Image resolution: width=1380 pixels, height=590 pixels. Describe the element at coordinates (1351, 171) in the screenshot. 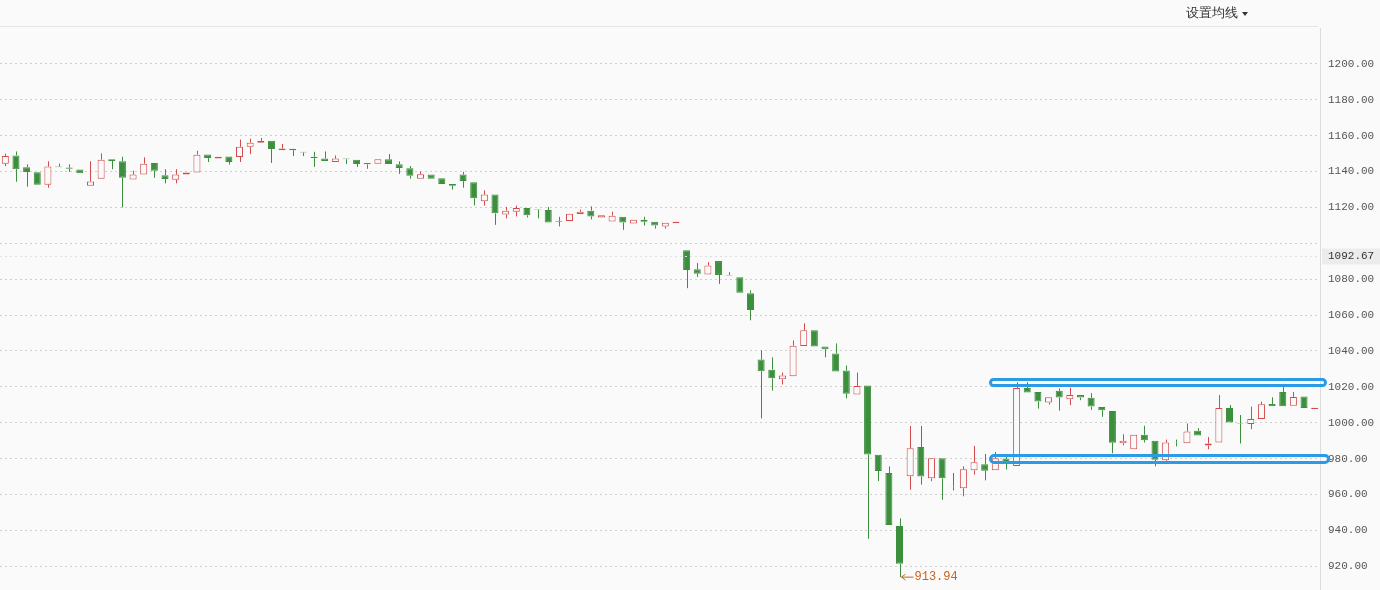

I see `y-tick-label: 1140.00` at that location.